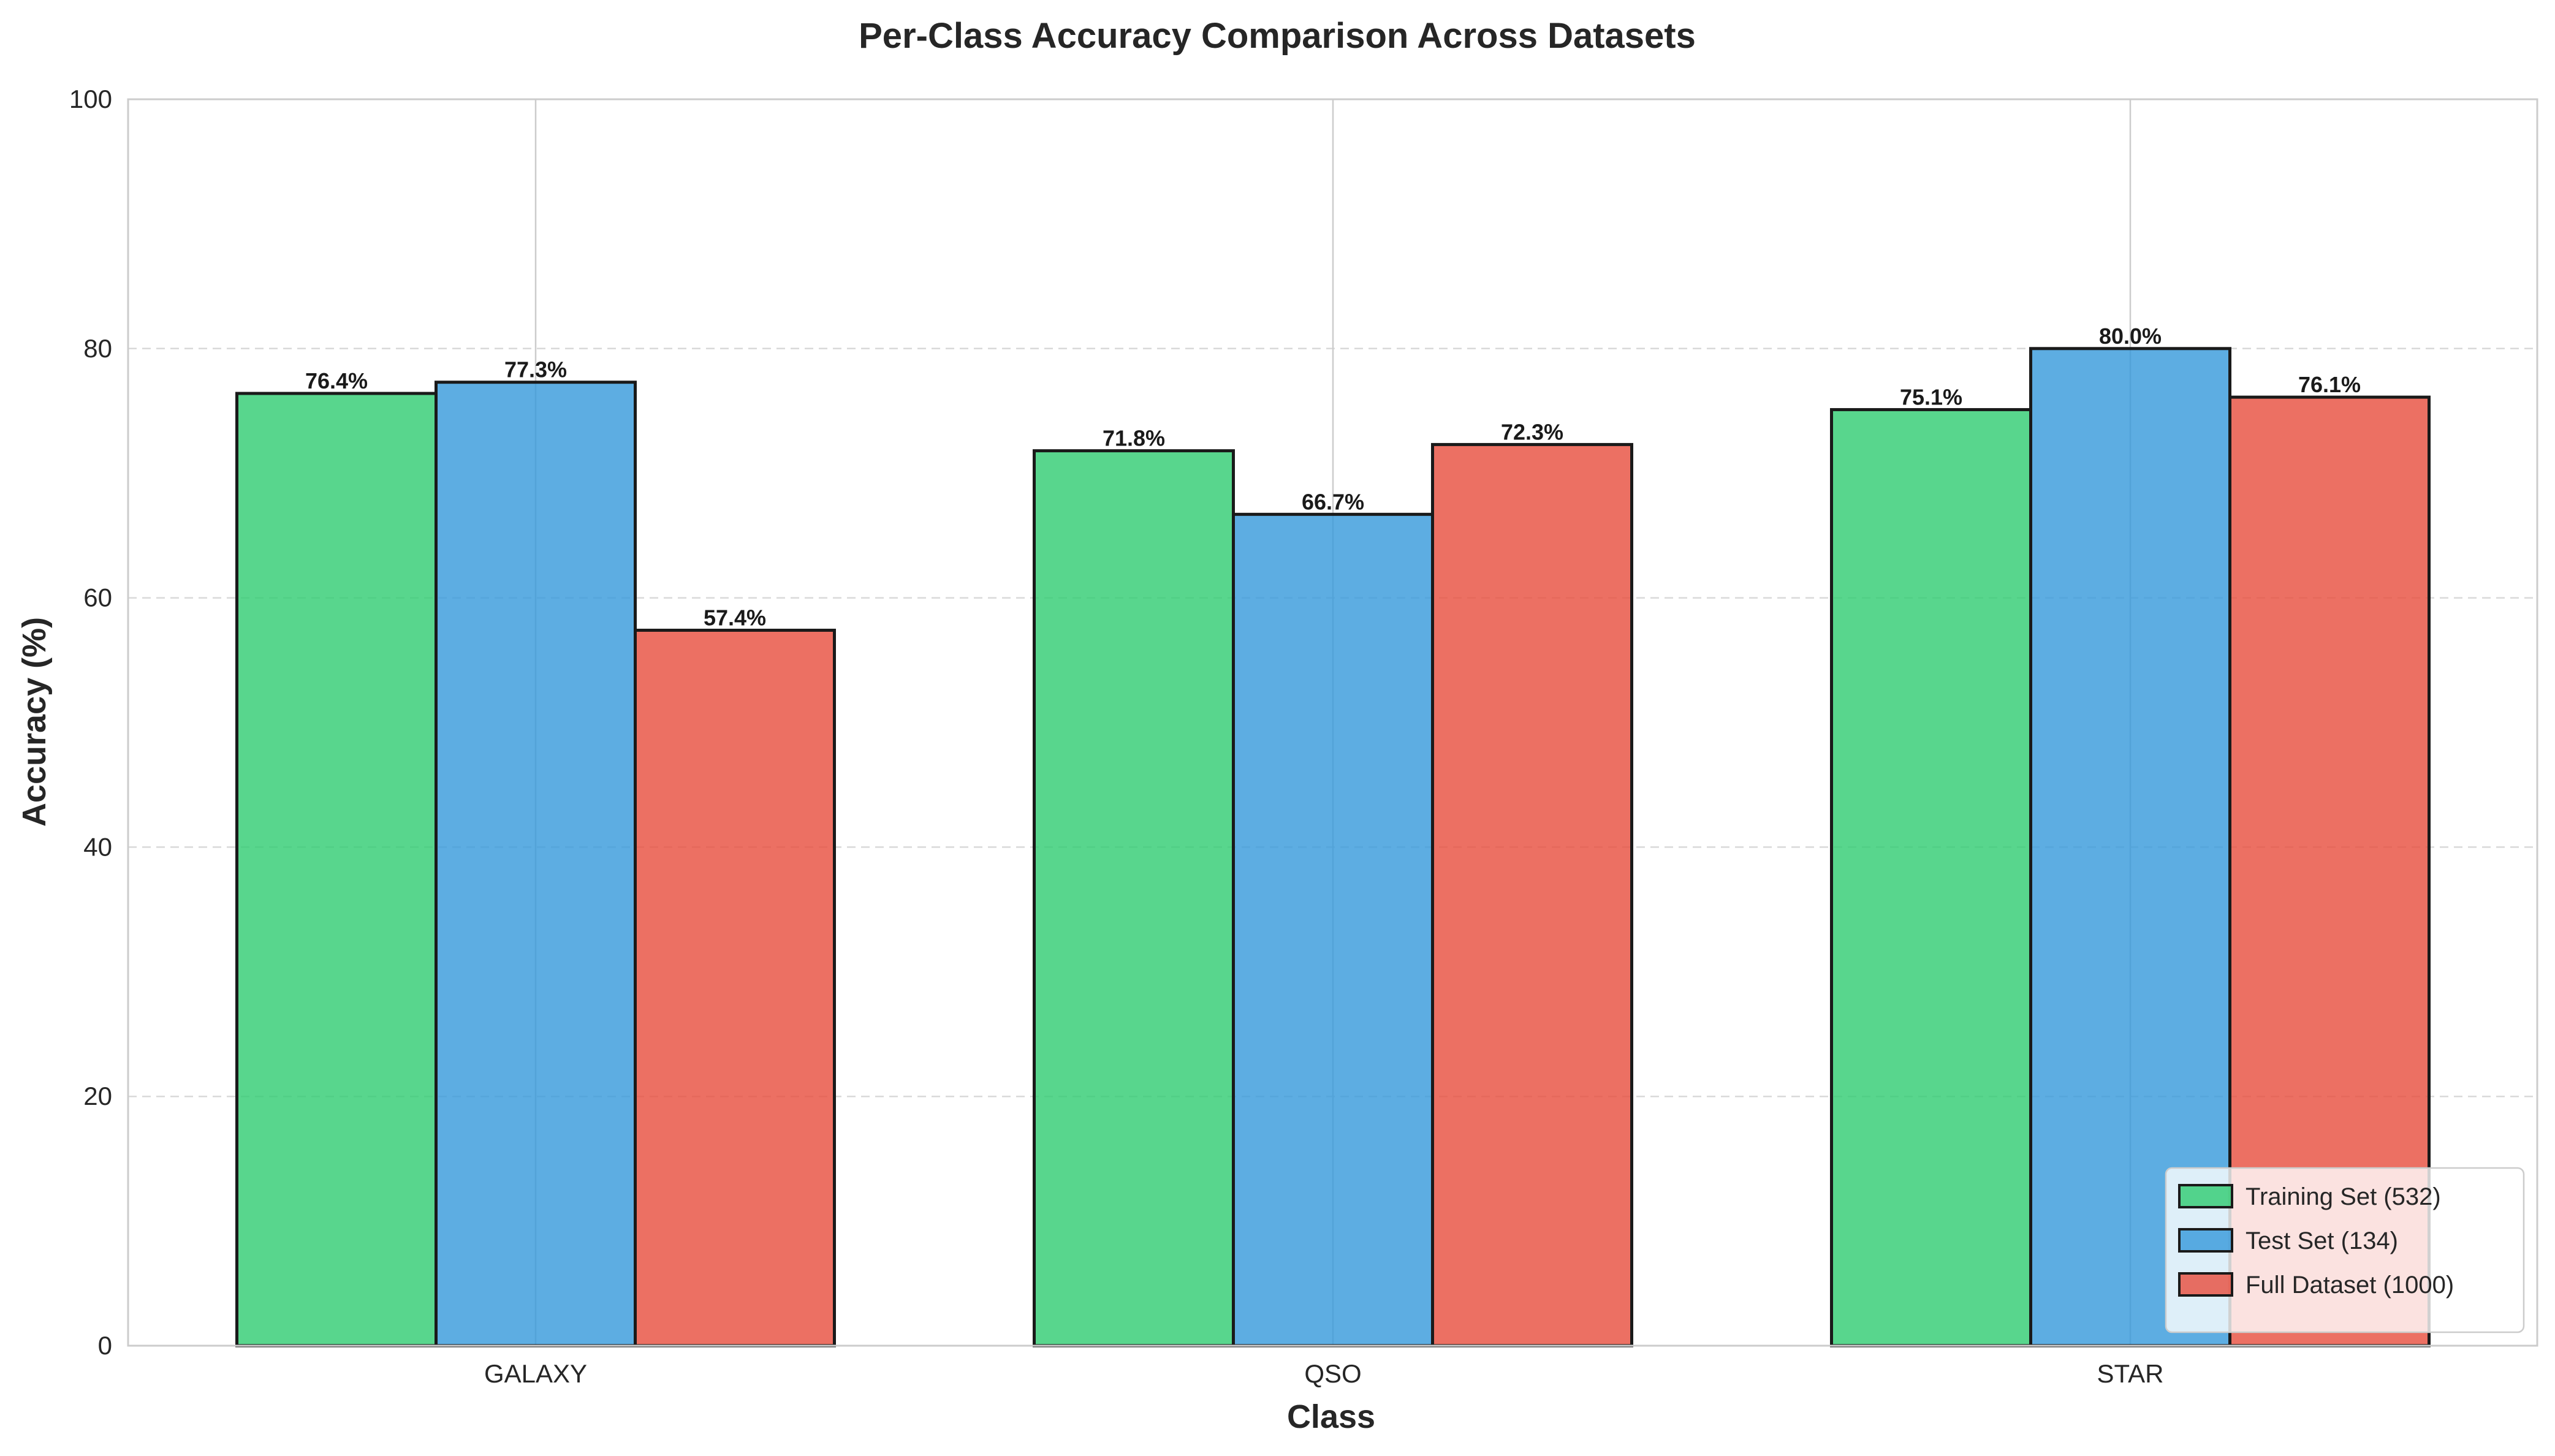 This screenshot has width=2555, height=1456. I want to click on y-tick-label: 60, so click(97, 597).